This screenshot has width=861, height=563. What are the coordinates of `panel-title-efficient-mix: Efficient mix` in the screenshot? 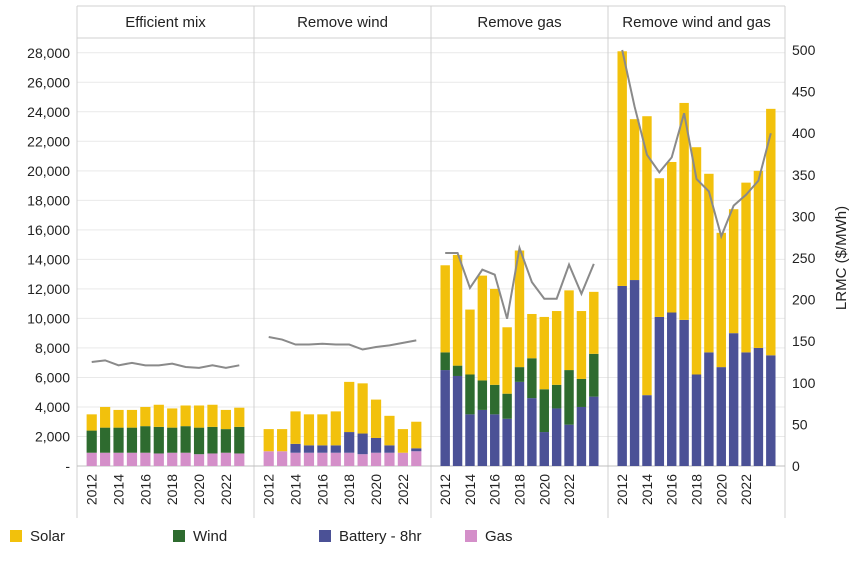 It's located at (165, 22).